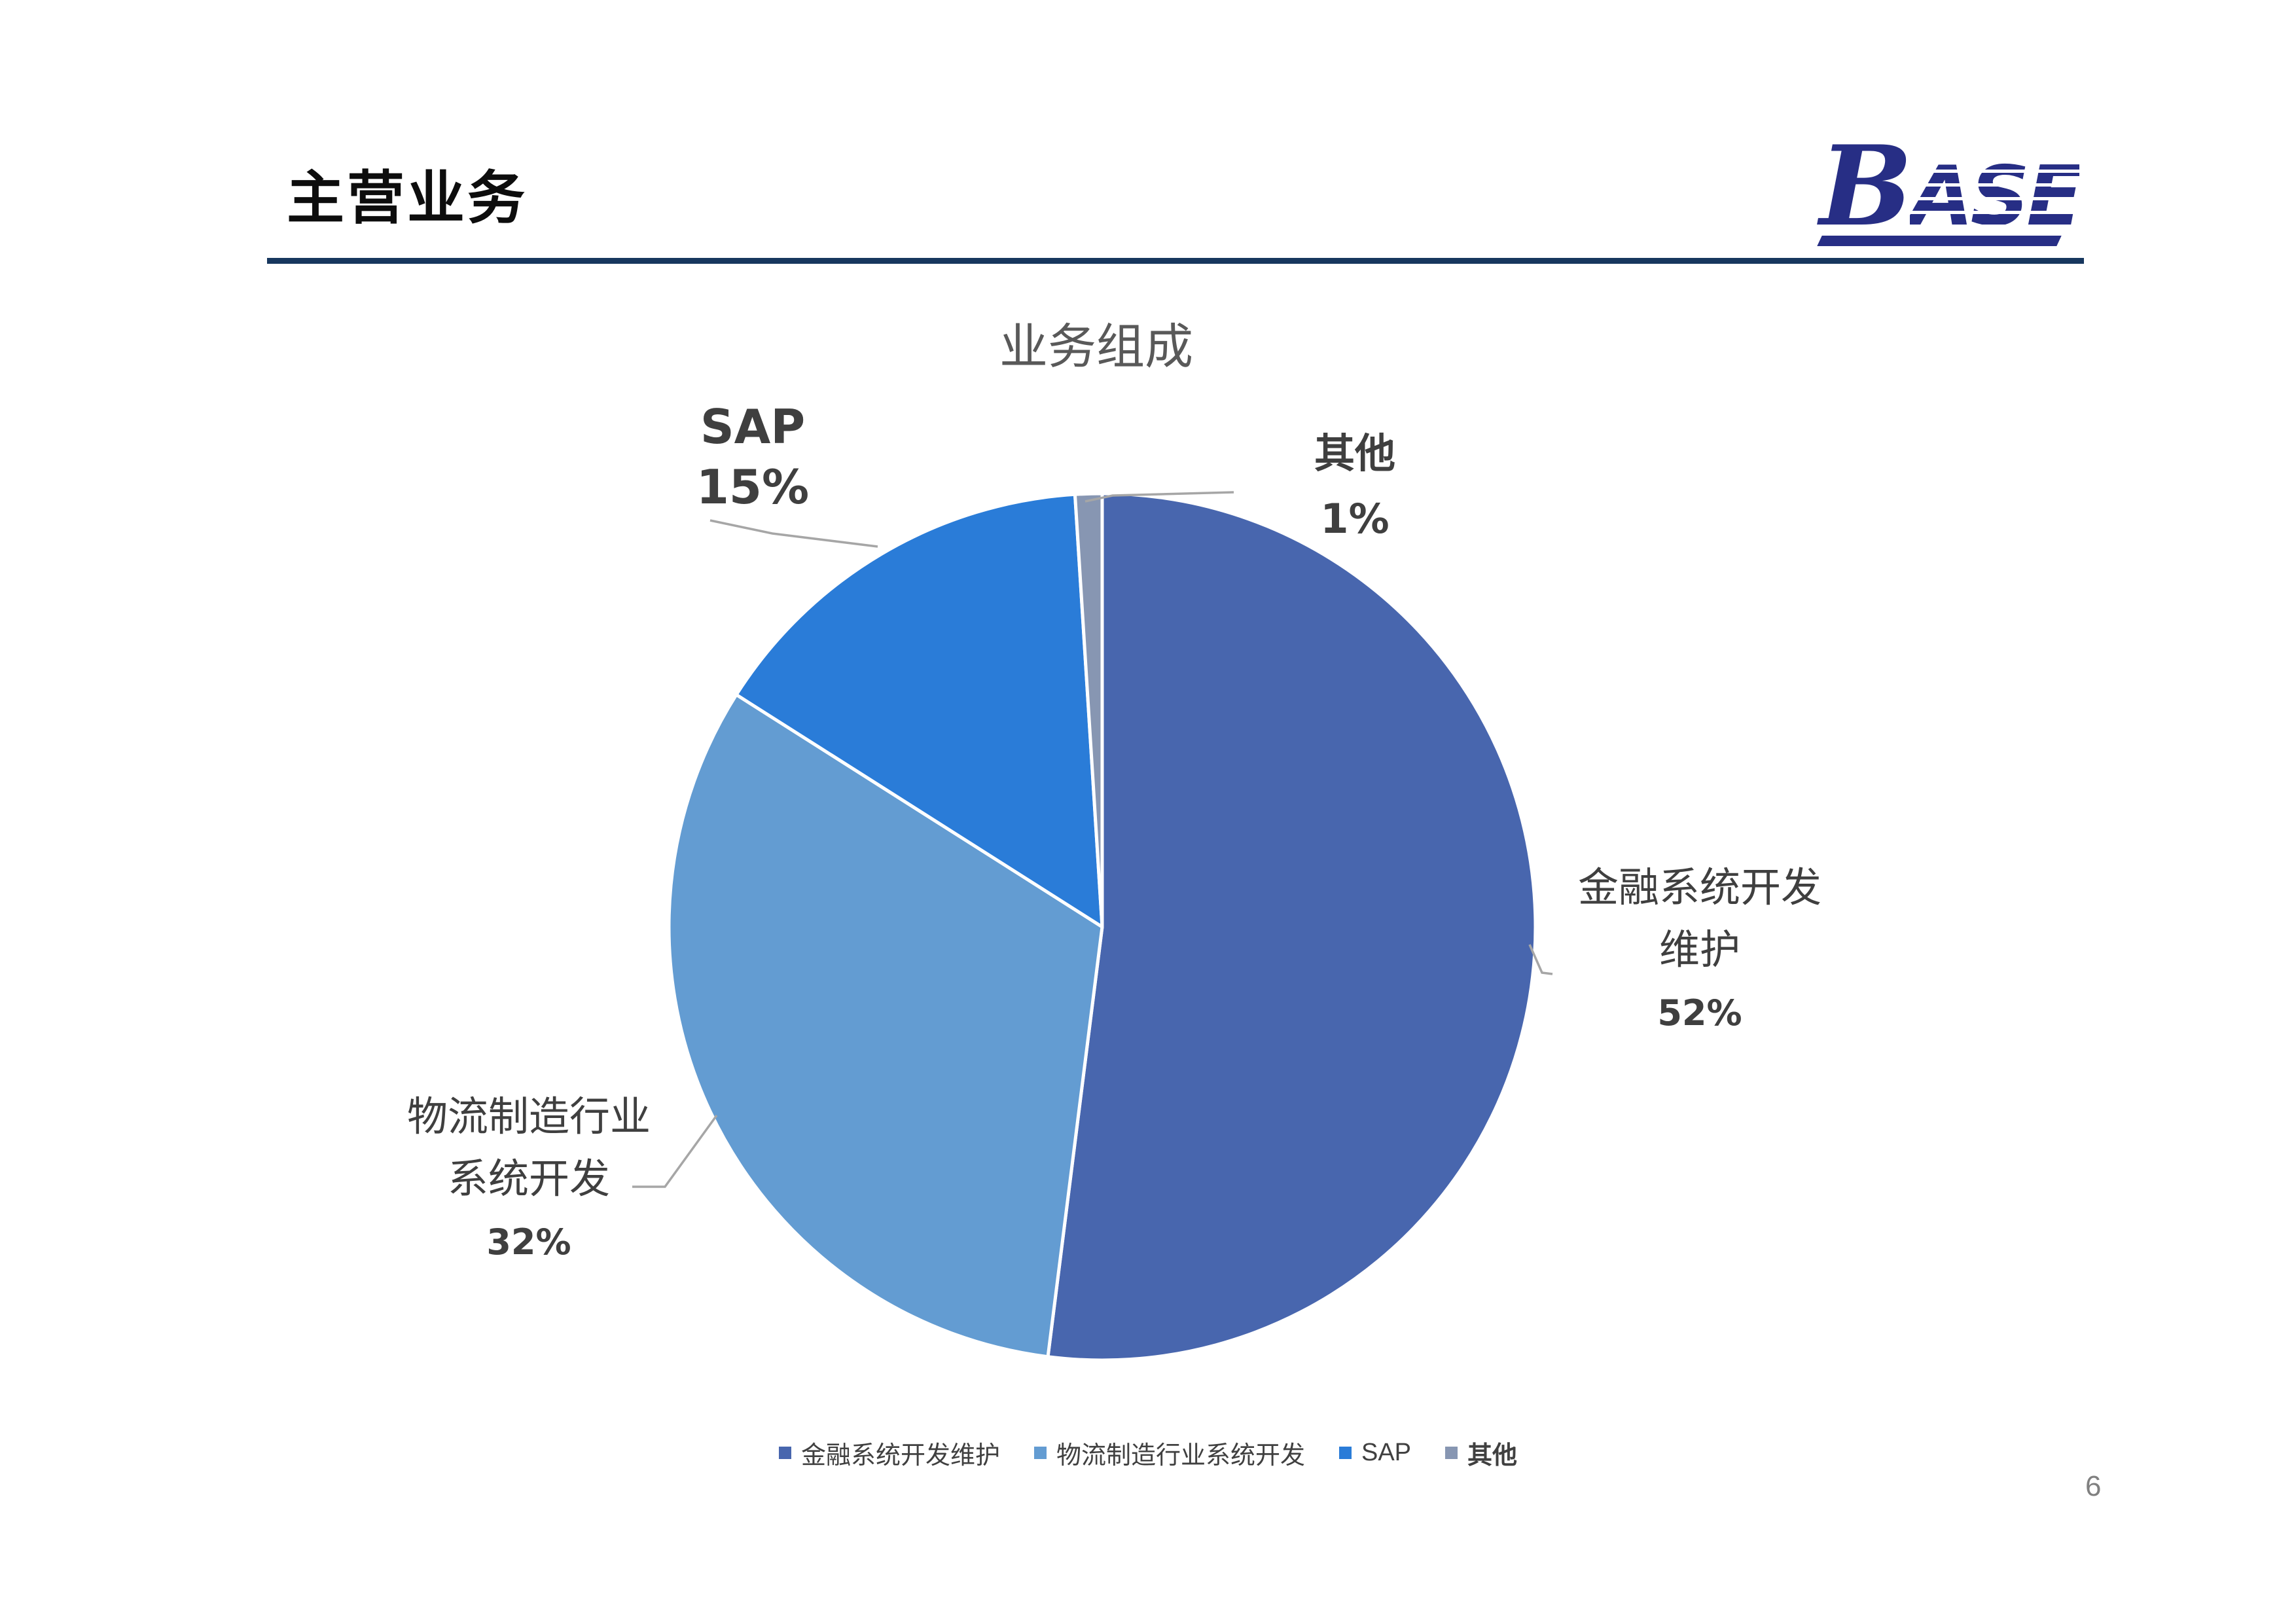  I want to click on leader-line-sap, so click(793, 533).